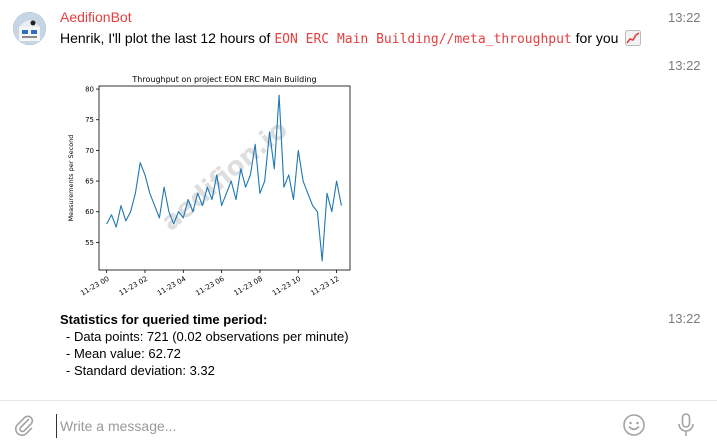  Describe the element at coordinates (89, 212) in the screenshot. I see `chart-y-tick-label: 60` at that location.